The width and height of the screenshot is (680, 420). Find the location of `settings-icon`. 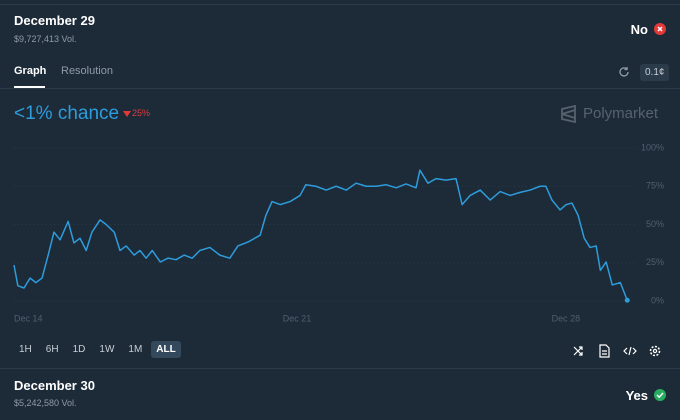

settings-icon is located at coordinates (655, 351).